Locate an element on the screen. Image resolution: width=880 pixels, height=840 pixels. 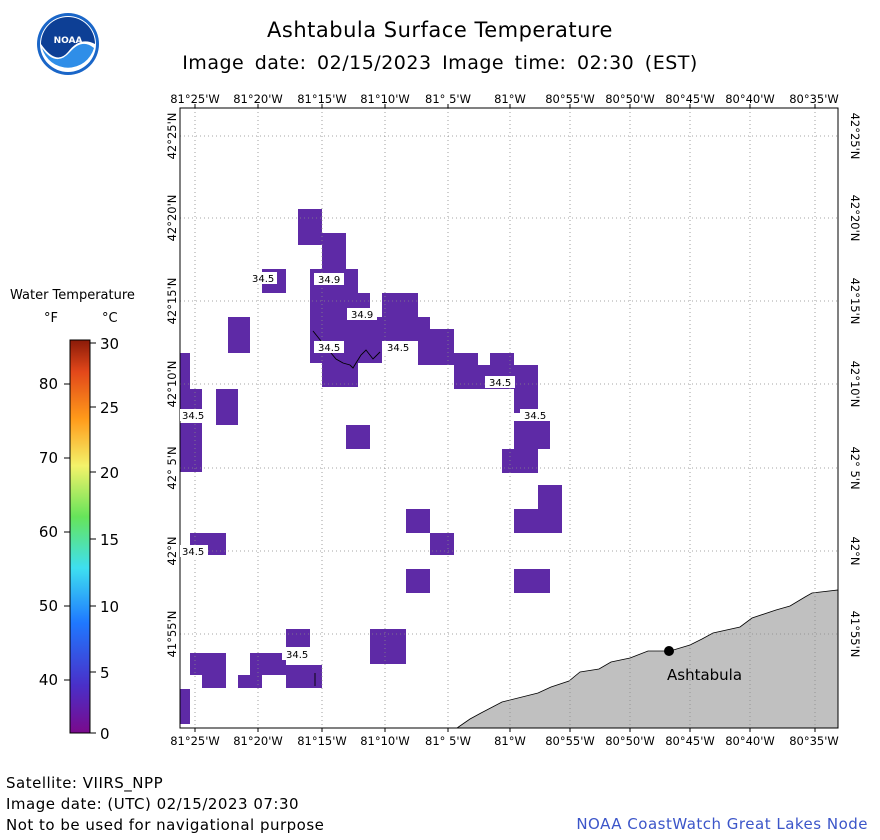
lon-label-bottom: 80°45'W is located at coordinates (690, 741).